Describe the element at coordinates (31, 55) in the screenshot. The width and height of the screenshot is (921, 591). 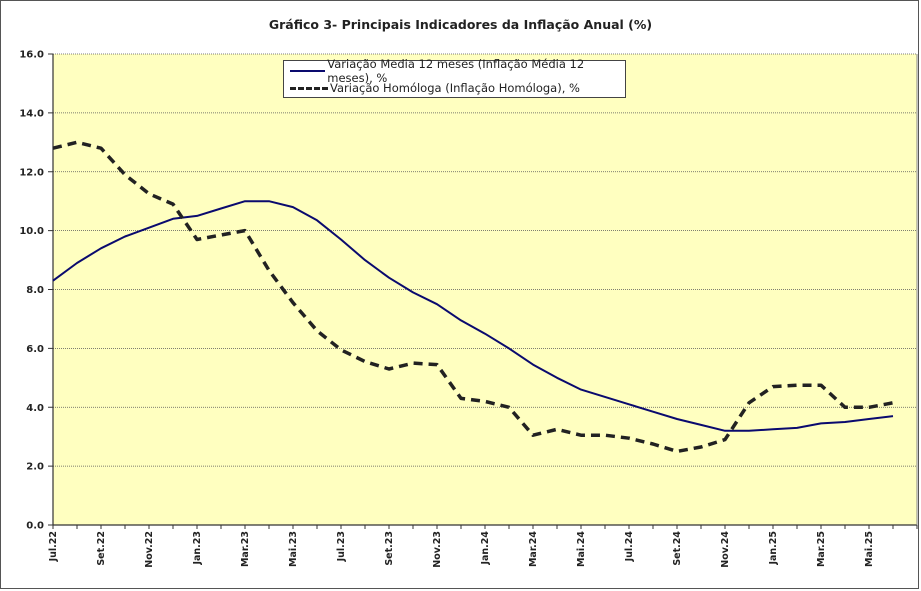
I see `y-tick-label: 16.0` at that location.